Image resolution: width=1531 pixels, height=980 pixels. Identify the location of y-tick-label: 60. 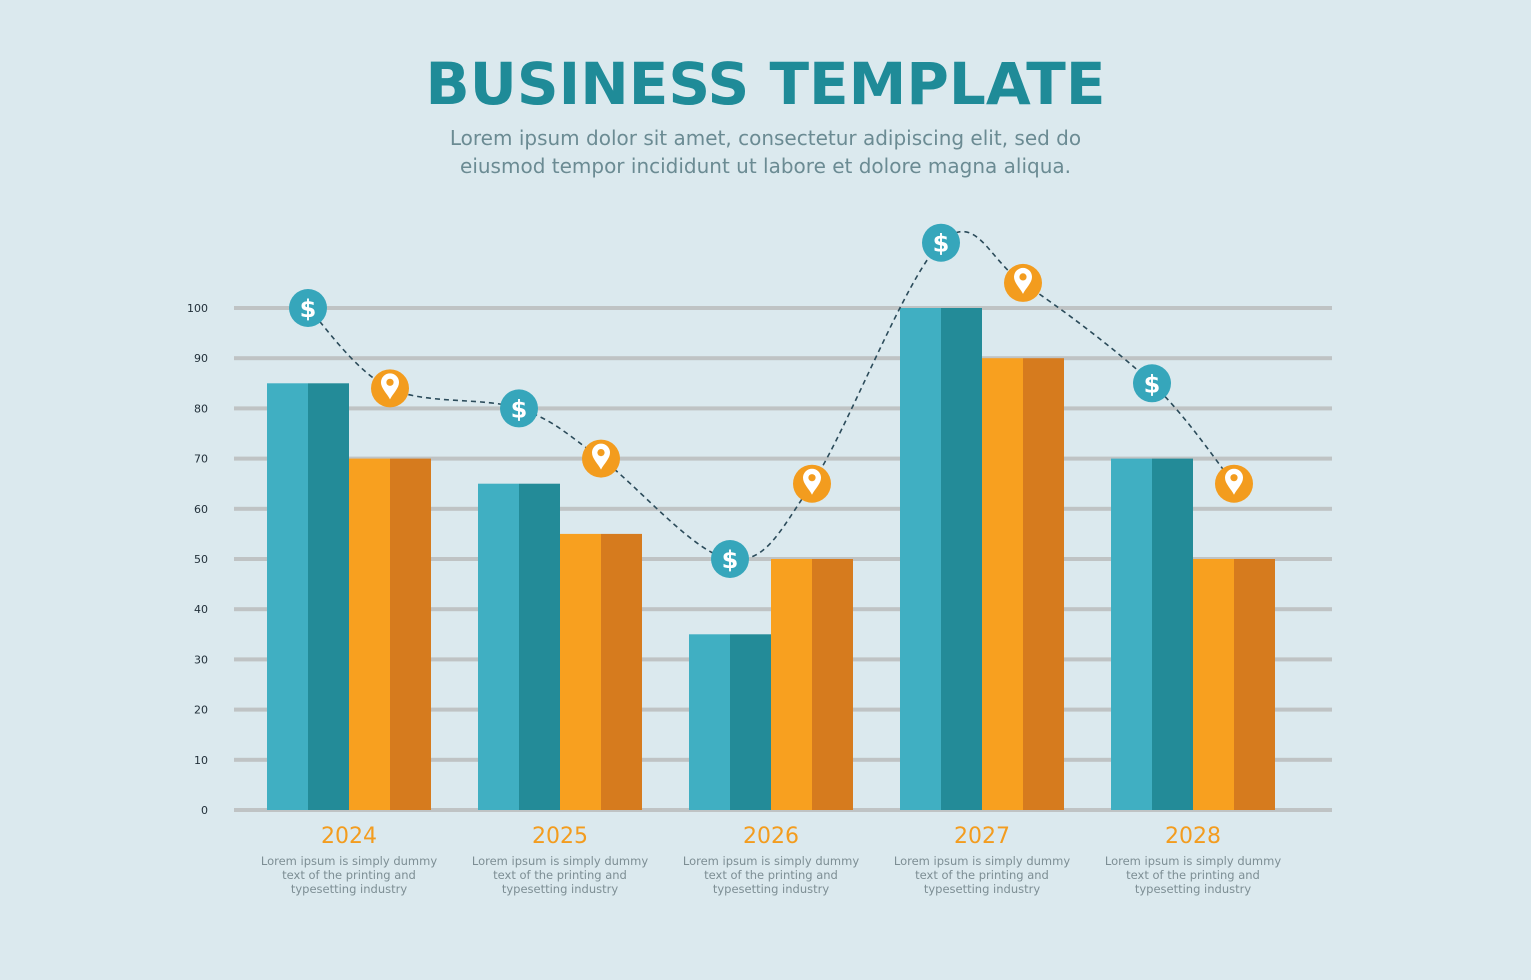
(201, 509).